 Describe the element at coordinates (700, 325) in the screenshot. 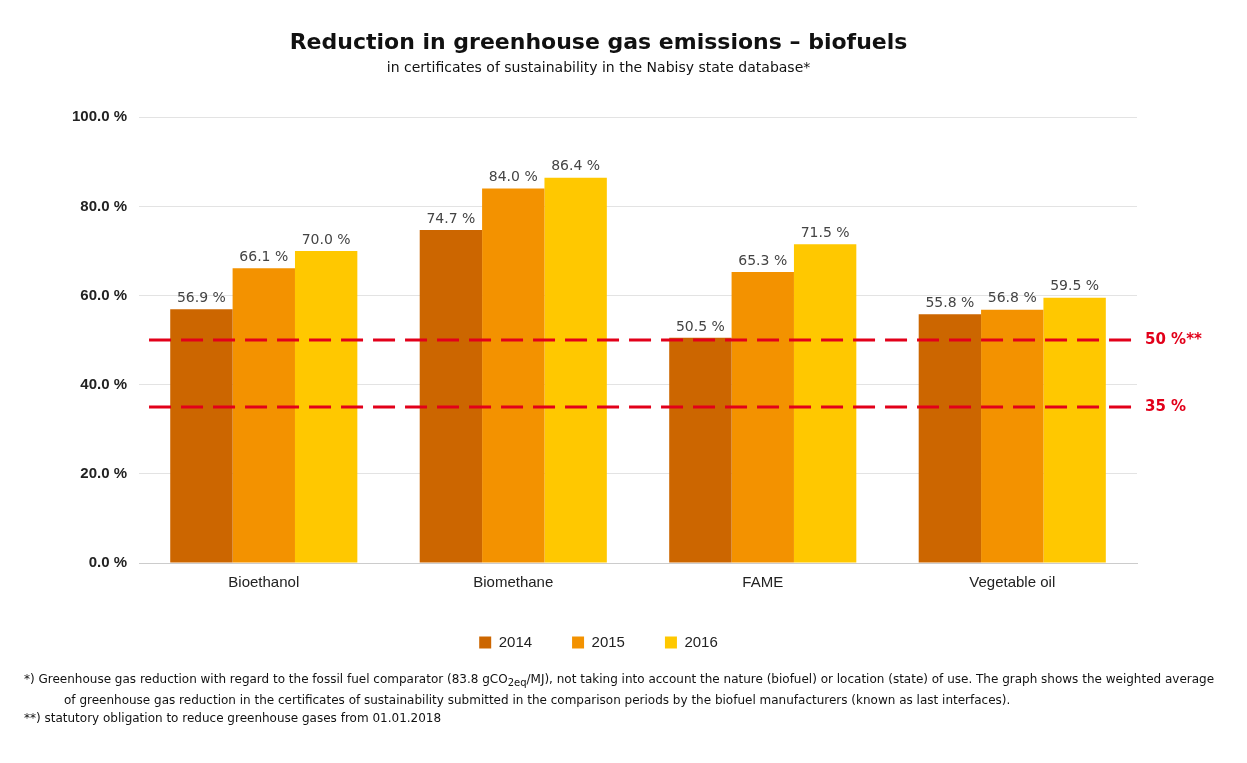

I see `data-label: 50.5 %` at that location.